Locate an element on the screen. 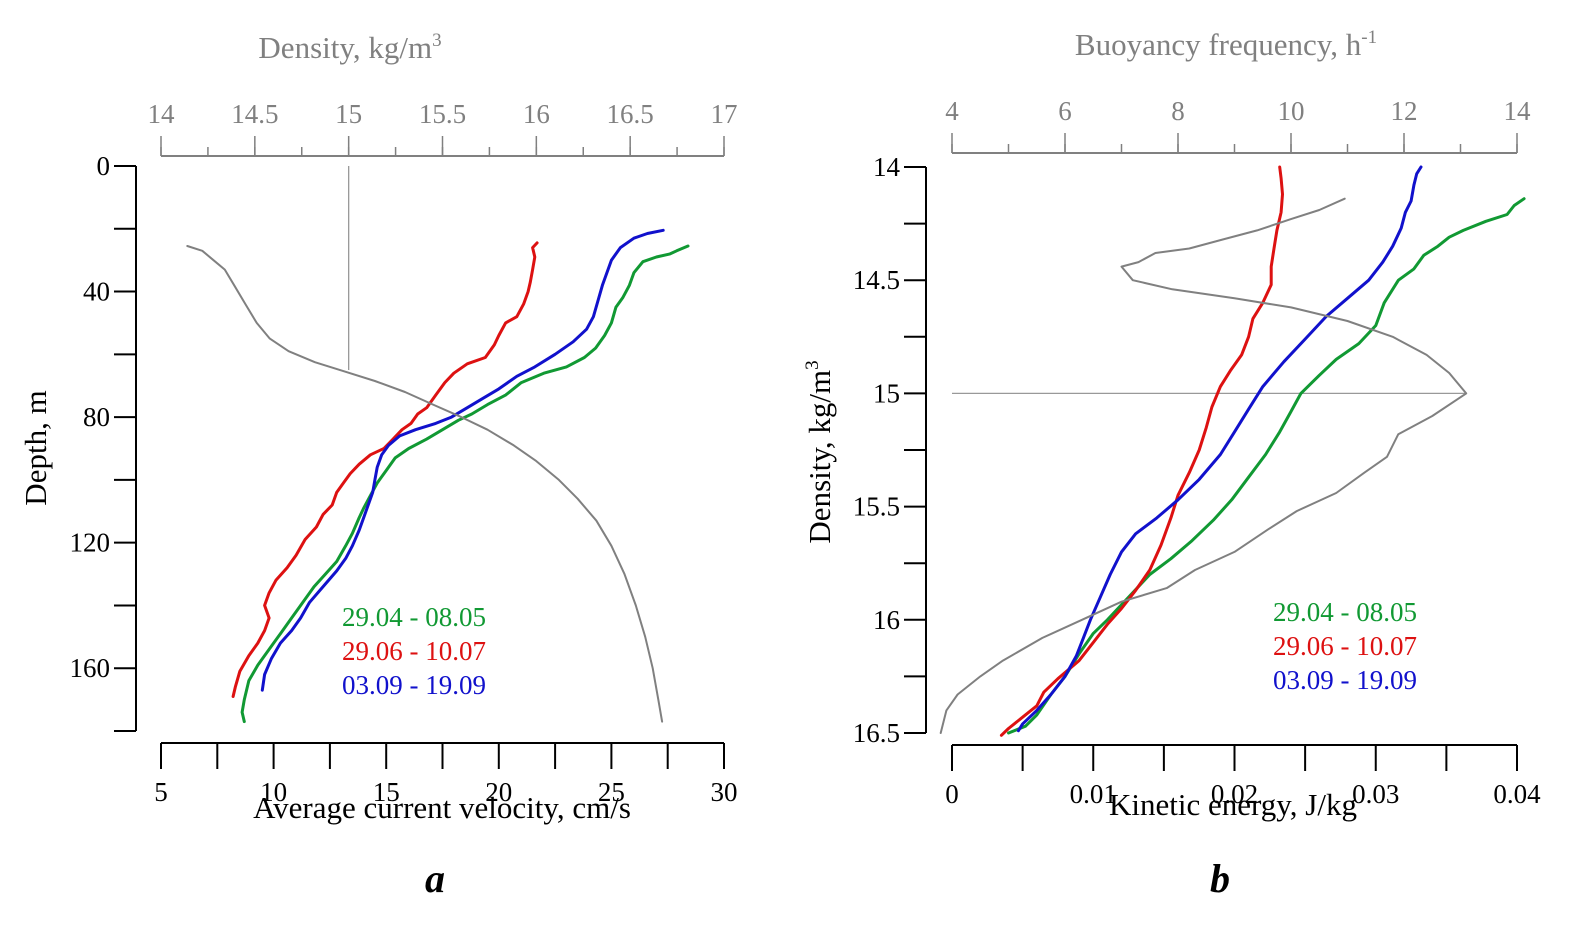 This screenshot has height=950, width=1571. left-axis-tick-label: 120 is located at coordinates (90, 543).